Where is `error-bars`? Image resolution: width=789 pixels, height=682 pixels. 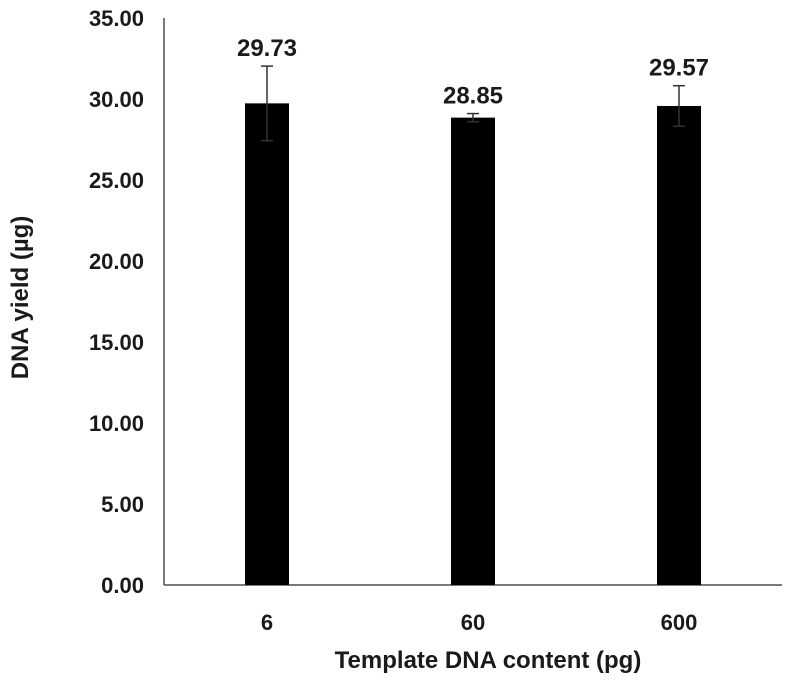 error-bars is located at coordinates (473, 103).